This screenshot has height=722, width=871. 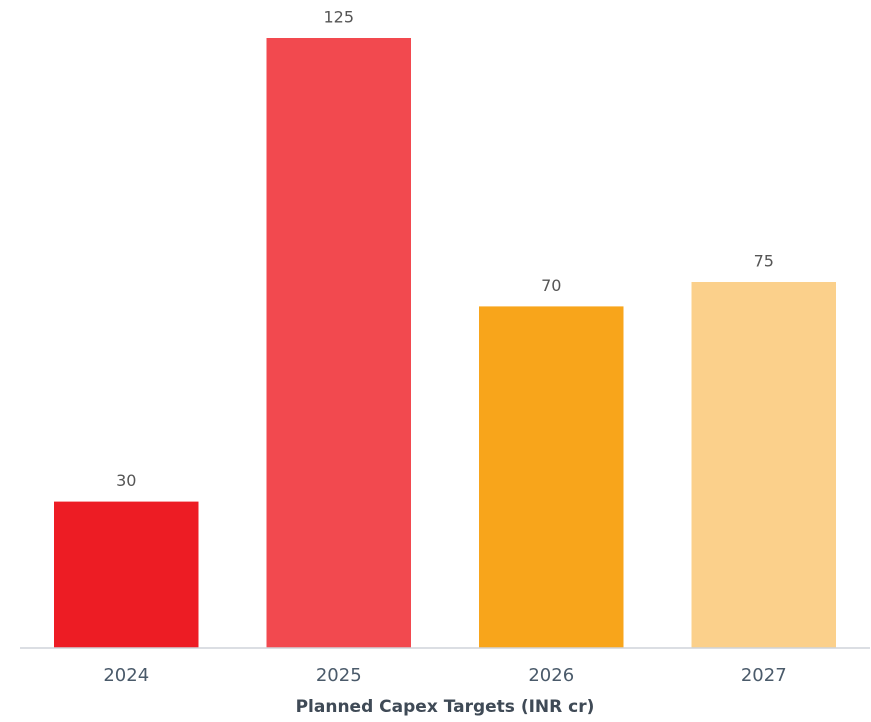 What do you see at coordinates (764, 675) in the screenshot?
I see `x-tick-label: 2027` at bounding box center [764, 675].